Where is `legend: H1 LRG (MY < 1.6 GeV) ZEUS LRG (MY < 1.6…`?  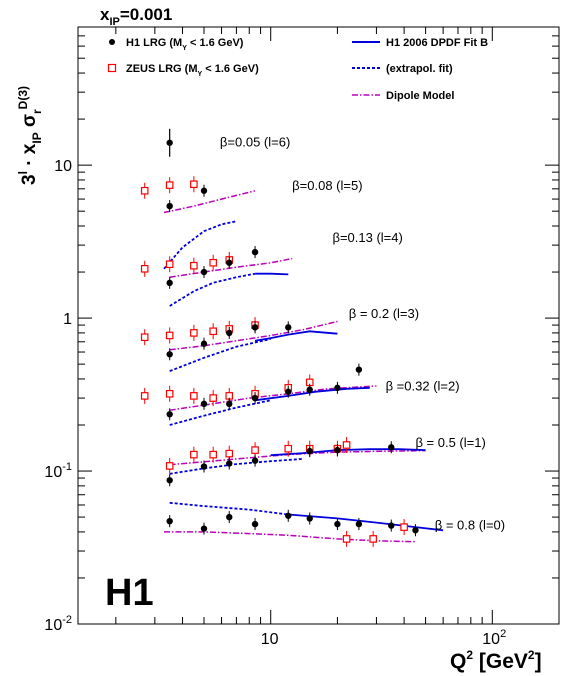
legend: H1 LRG (MY < 1.6 GeV) ZEUS LRG (MY < 1.6… is located at coordinates (297, 69).